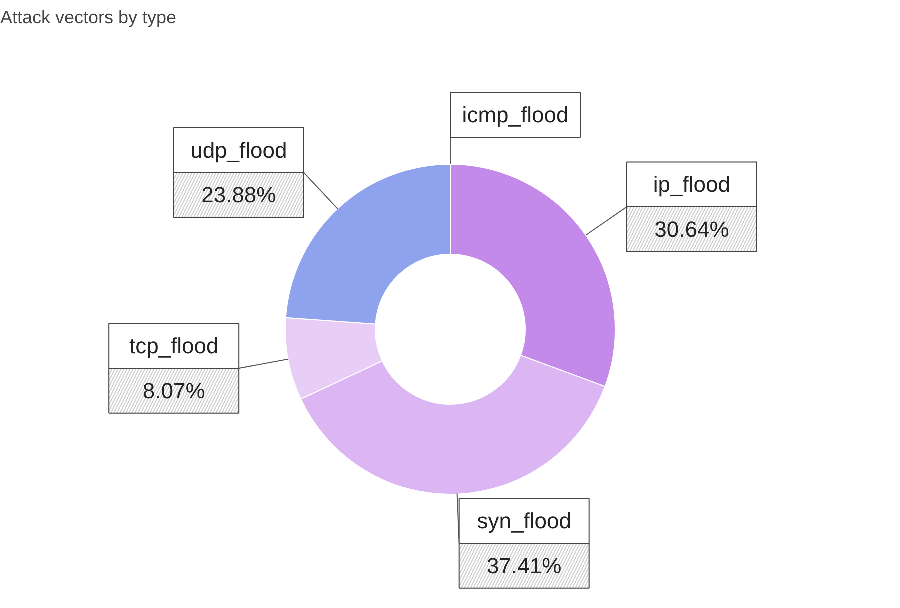  I want to click on chart-title: Attack vectors by type, so click(88, 18).